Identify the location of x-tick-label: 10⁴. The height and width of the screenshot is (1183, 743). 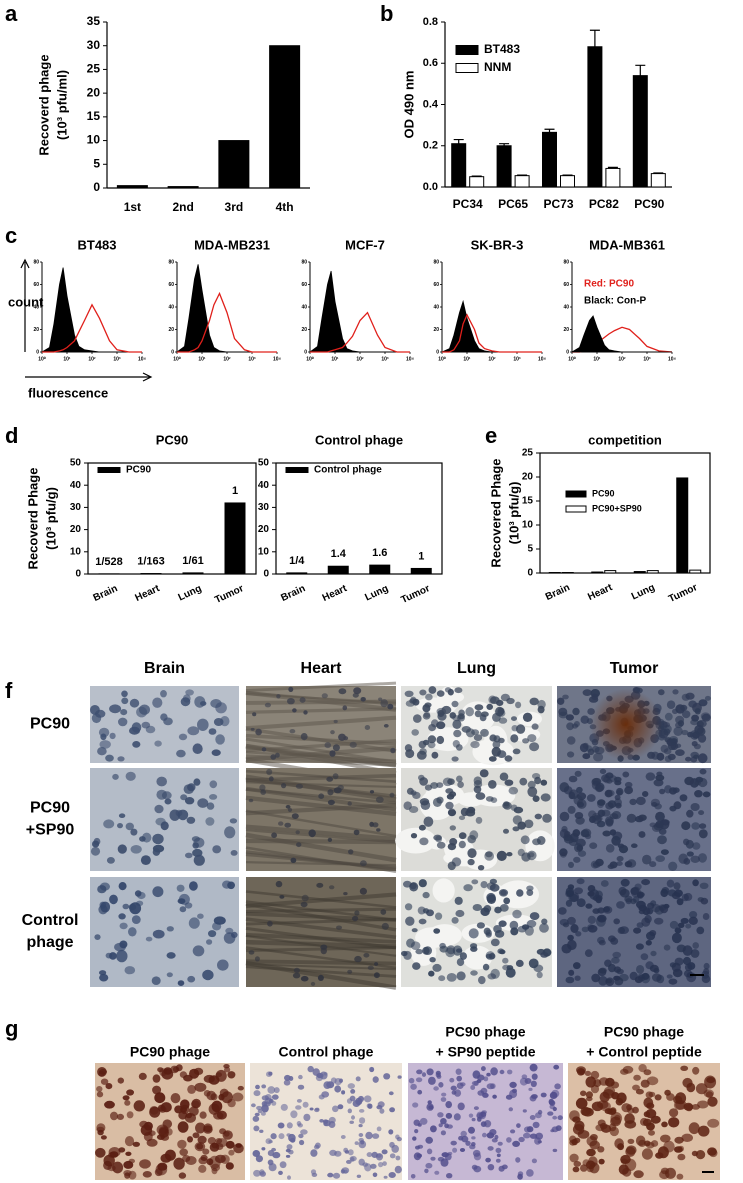
(542, 359).